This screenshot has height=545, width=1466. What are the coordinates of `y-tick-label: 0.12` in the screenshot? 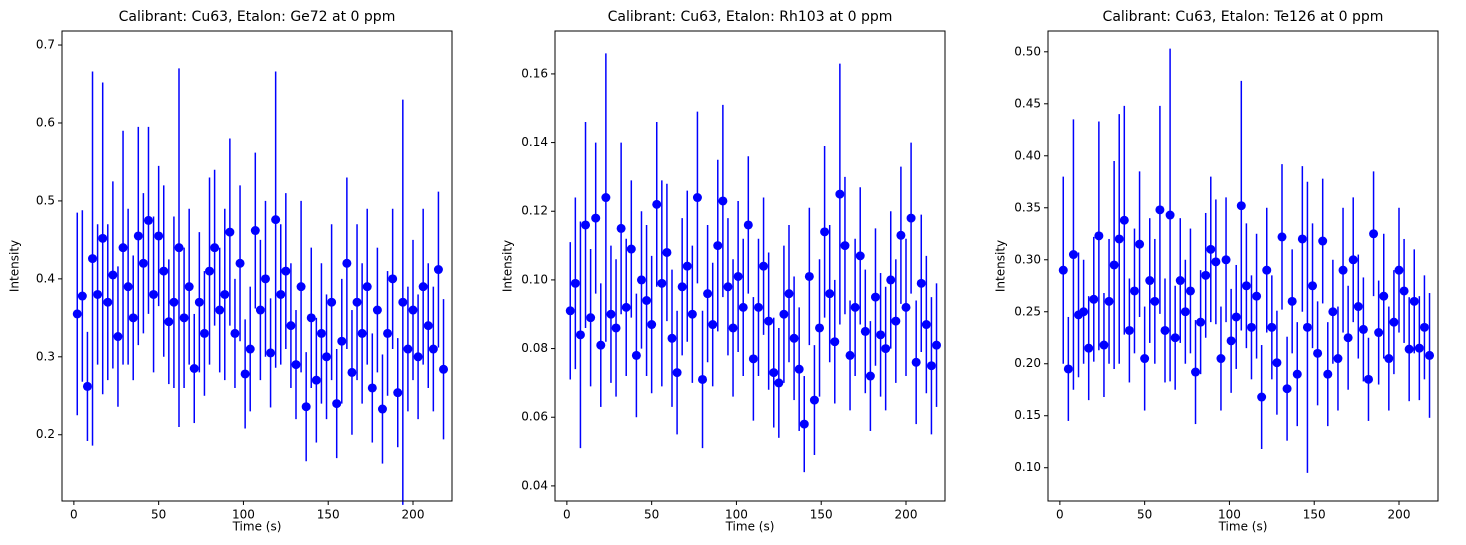 It's located at (534, 211).